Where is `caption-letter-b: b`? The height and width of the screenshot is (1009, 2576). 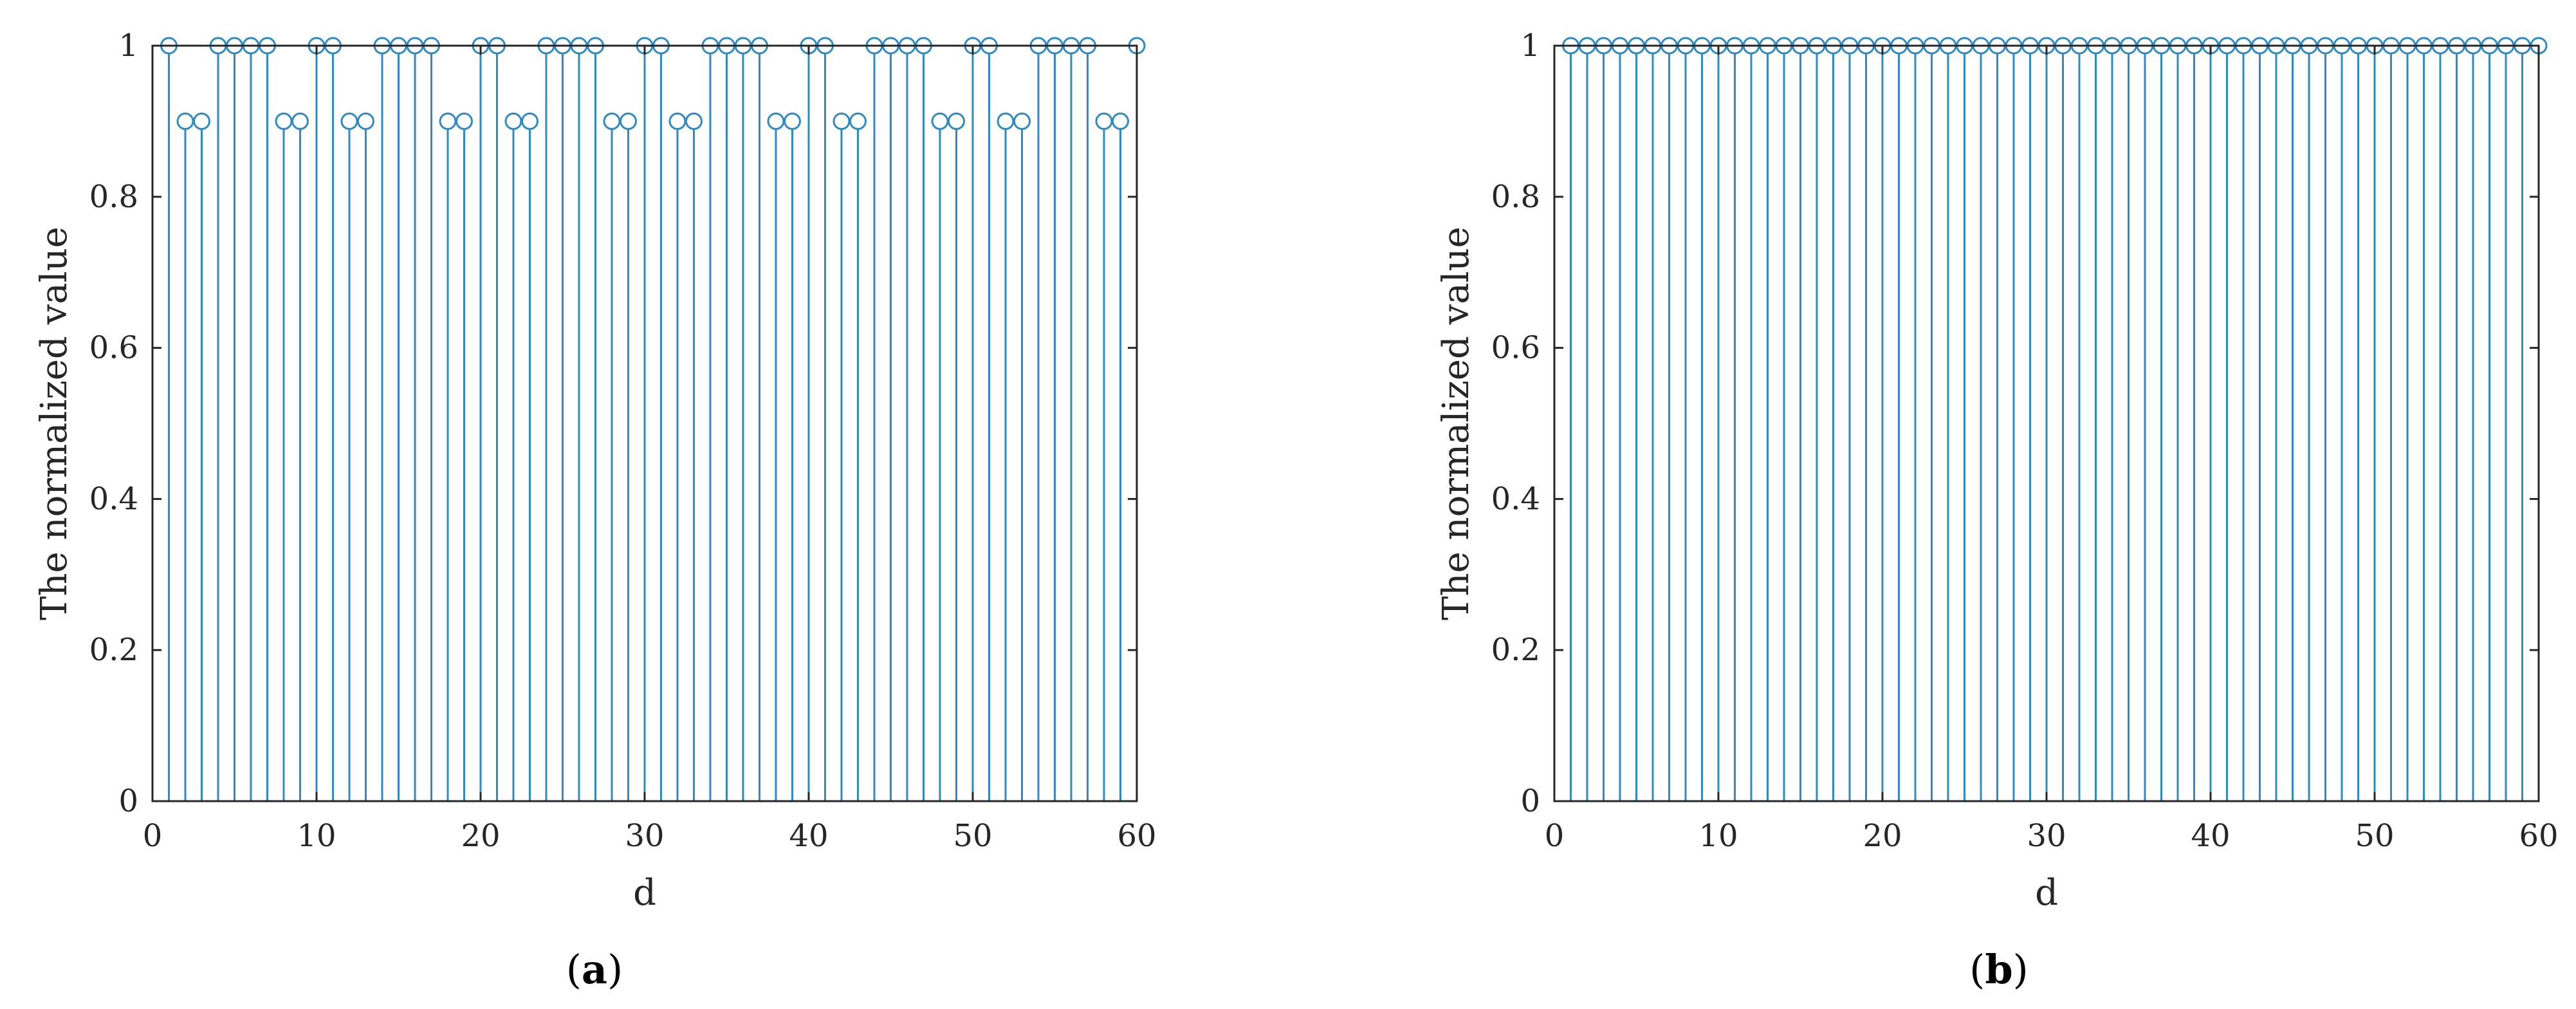
caption-letter-b: b is located at coordinates (1998, 969).